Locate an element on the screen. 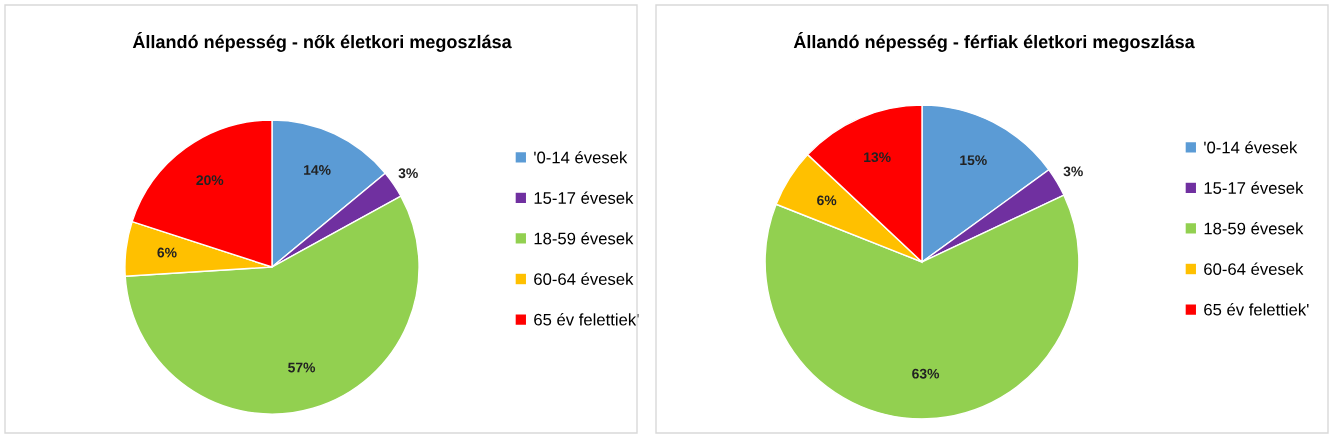 The width and height of the screenshot is (1332, 439). data-label: 14% is located at coordinates (317, 170).